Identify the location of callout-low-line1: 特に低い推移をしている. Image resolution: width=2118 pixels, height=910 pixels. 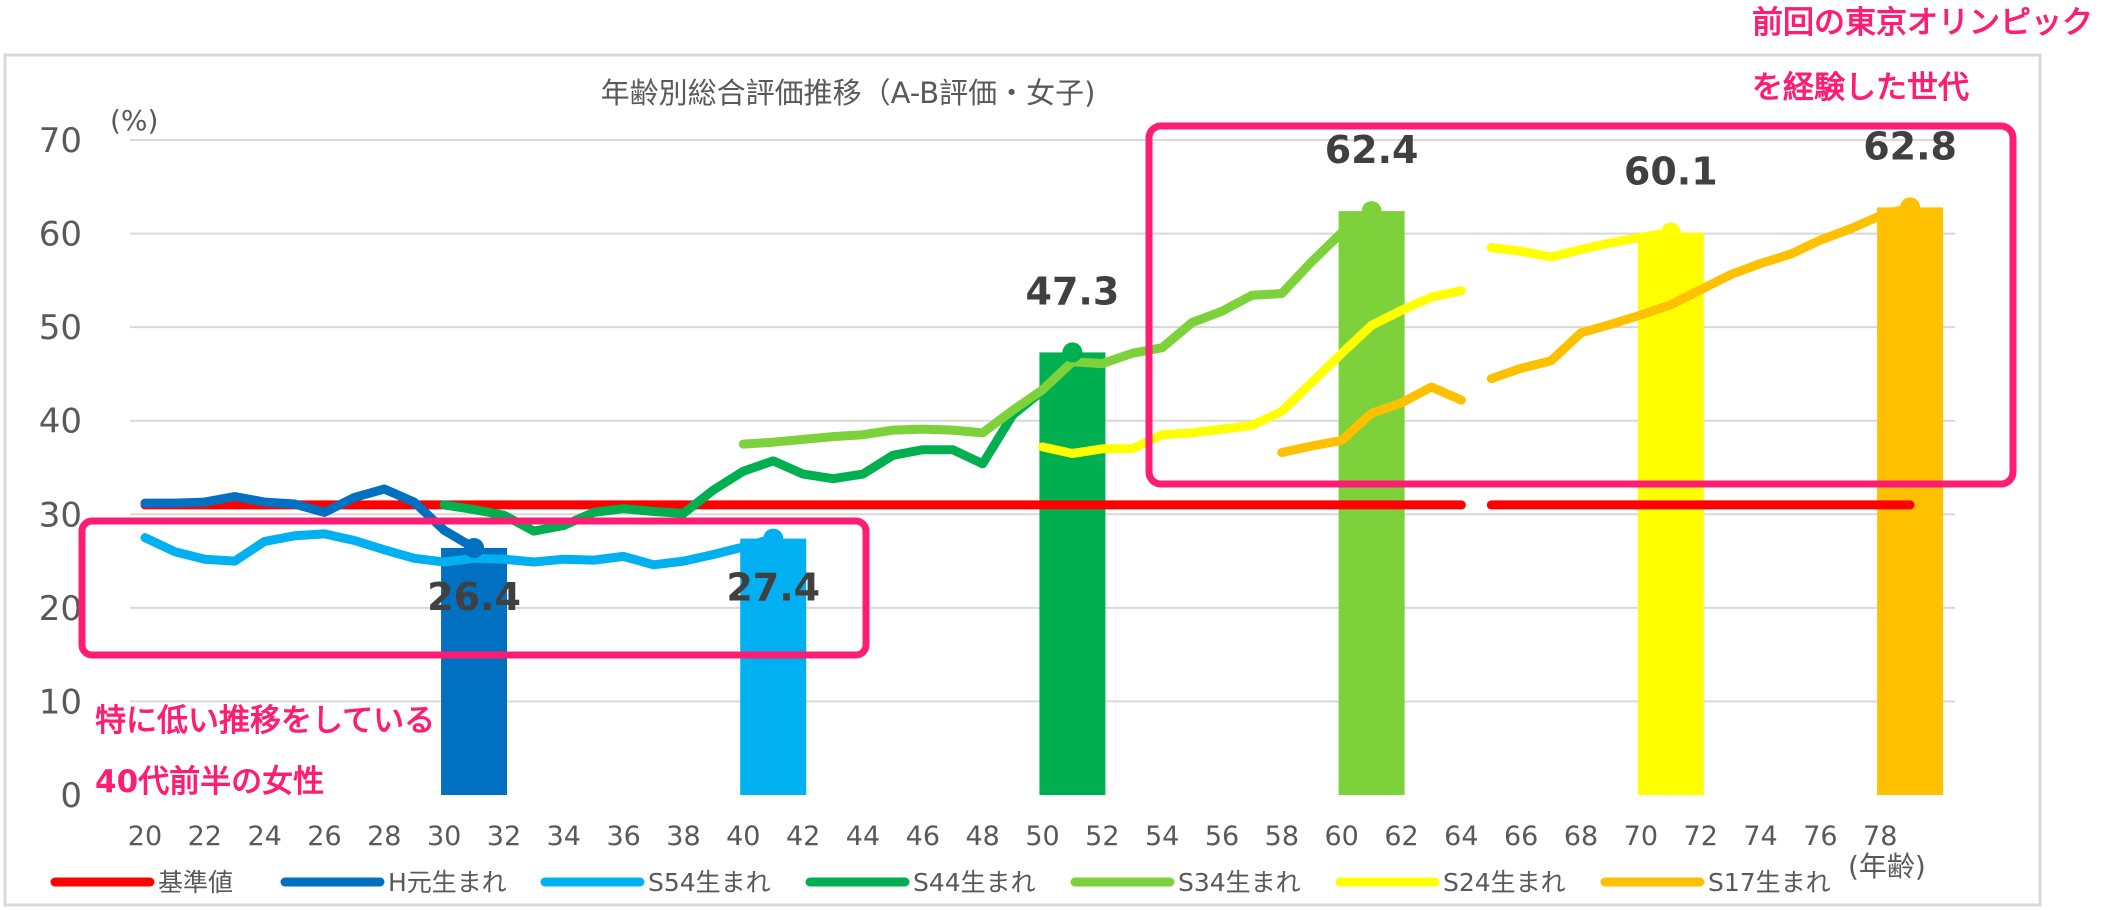
(265, 721).